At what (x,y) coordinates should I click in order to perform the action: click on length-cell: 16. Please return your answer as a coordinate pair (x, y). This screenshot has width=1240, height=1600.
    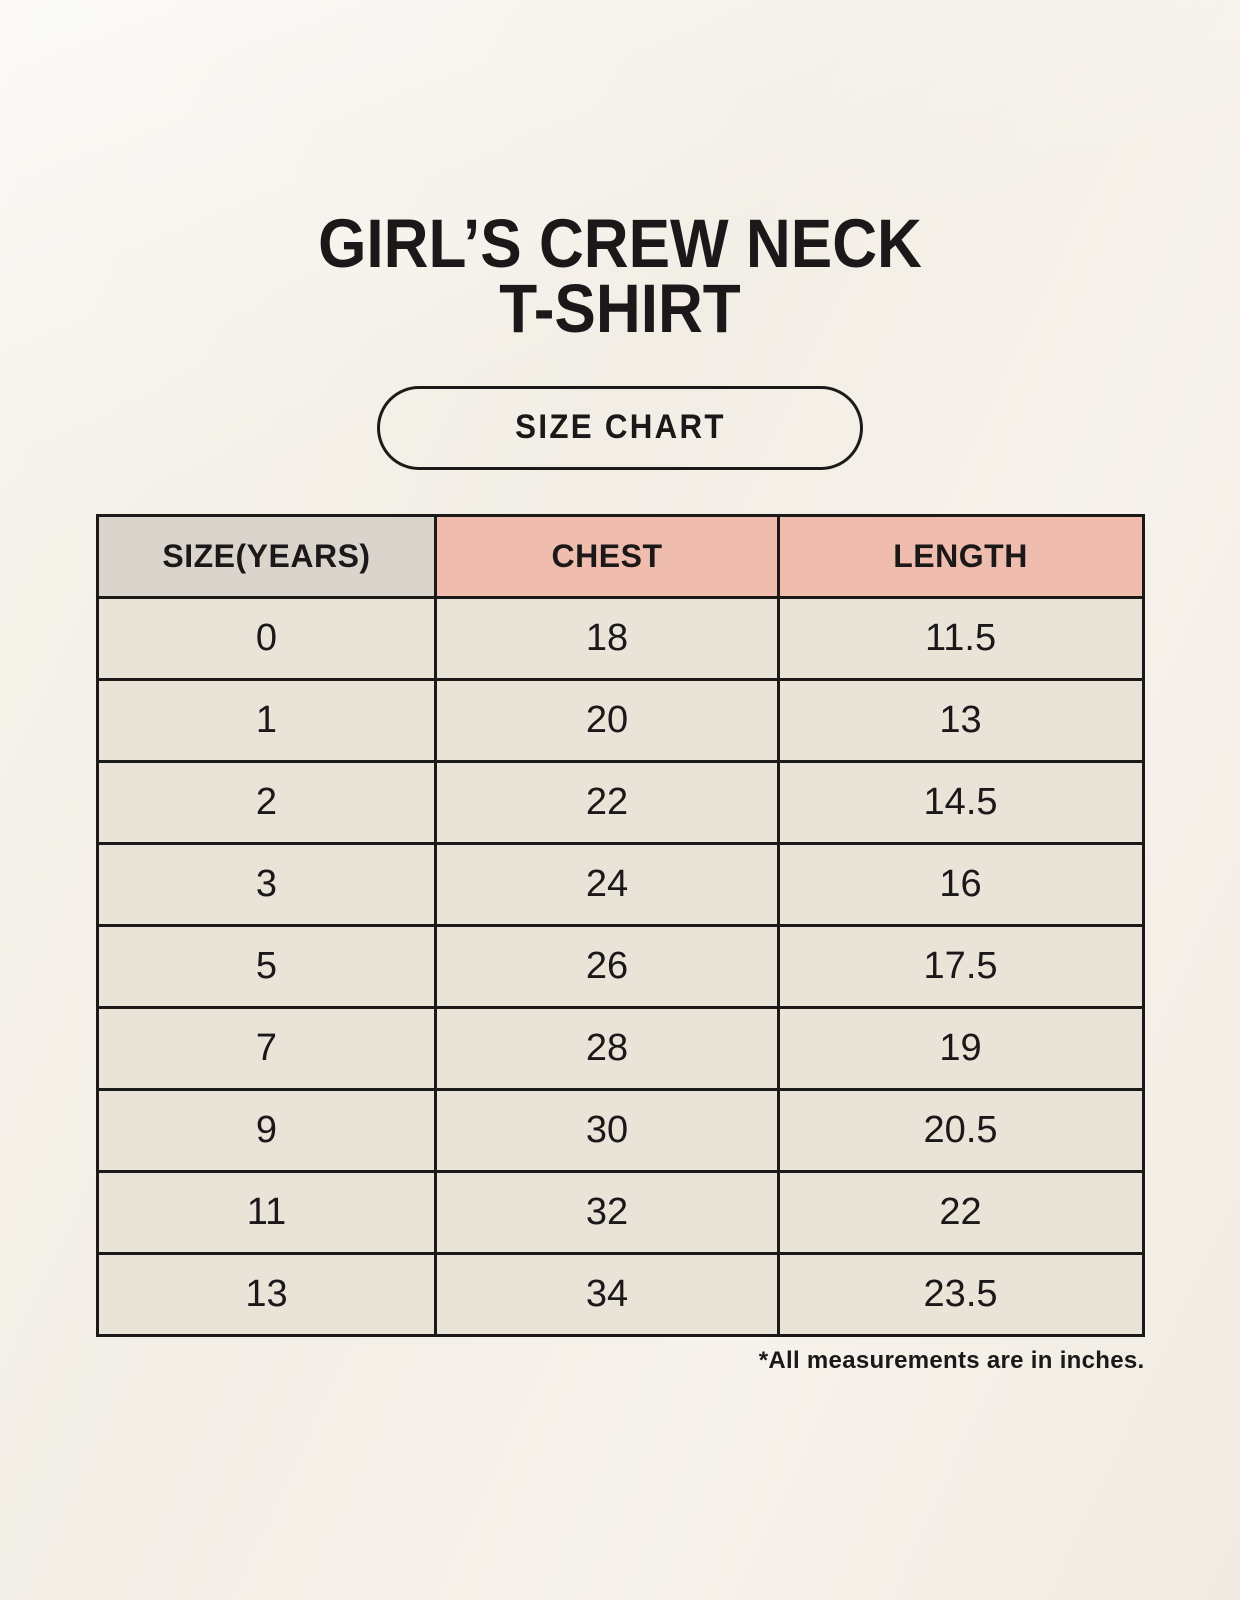
    Looking at the image, I should click on (960, 884).